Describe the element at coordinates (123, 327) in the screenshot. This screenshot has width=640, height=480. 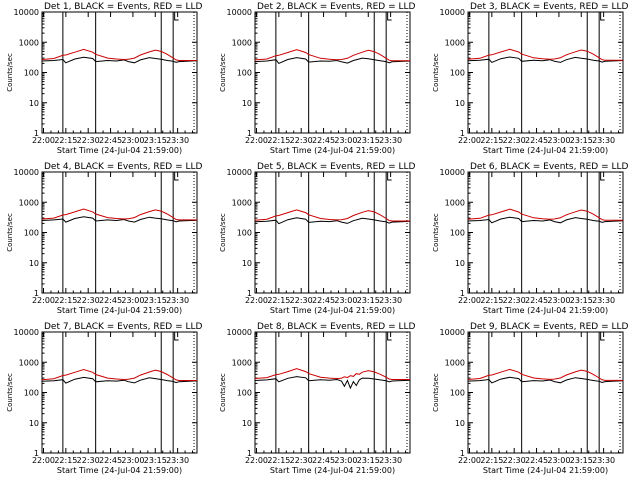
I see `panel-title: Det 7, BLACK = Events, RED = LLD` at that location.